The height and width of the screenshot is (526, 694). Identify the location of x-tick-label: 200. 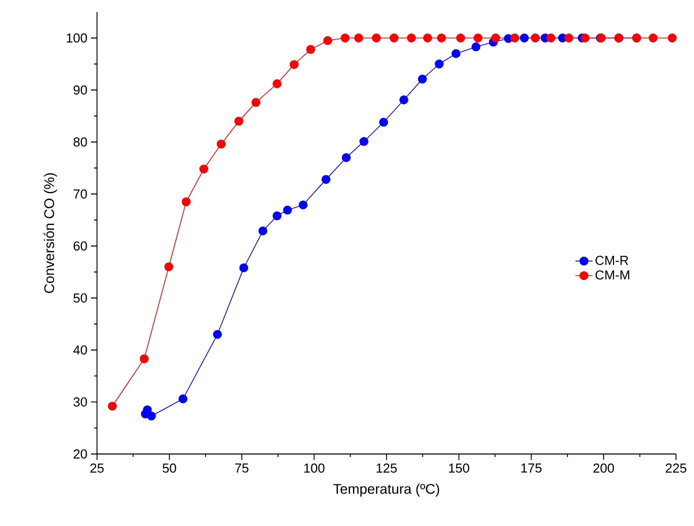
(603, 468).